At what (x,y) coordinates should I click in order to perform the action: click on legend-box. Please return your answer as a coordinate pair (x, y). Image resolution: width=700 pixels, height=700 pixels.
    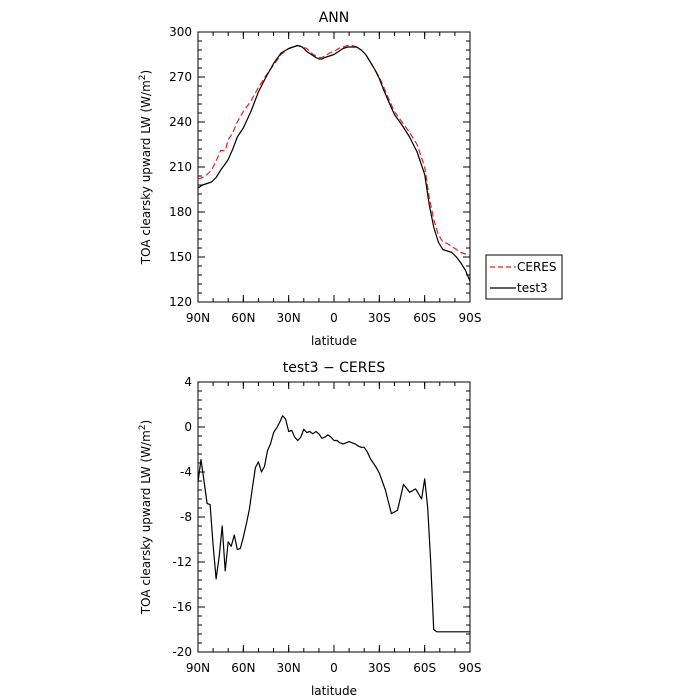
    Looking at the image, I should click on (524, 277).